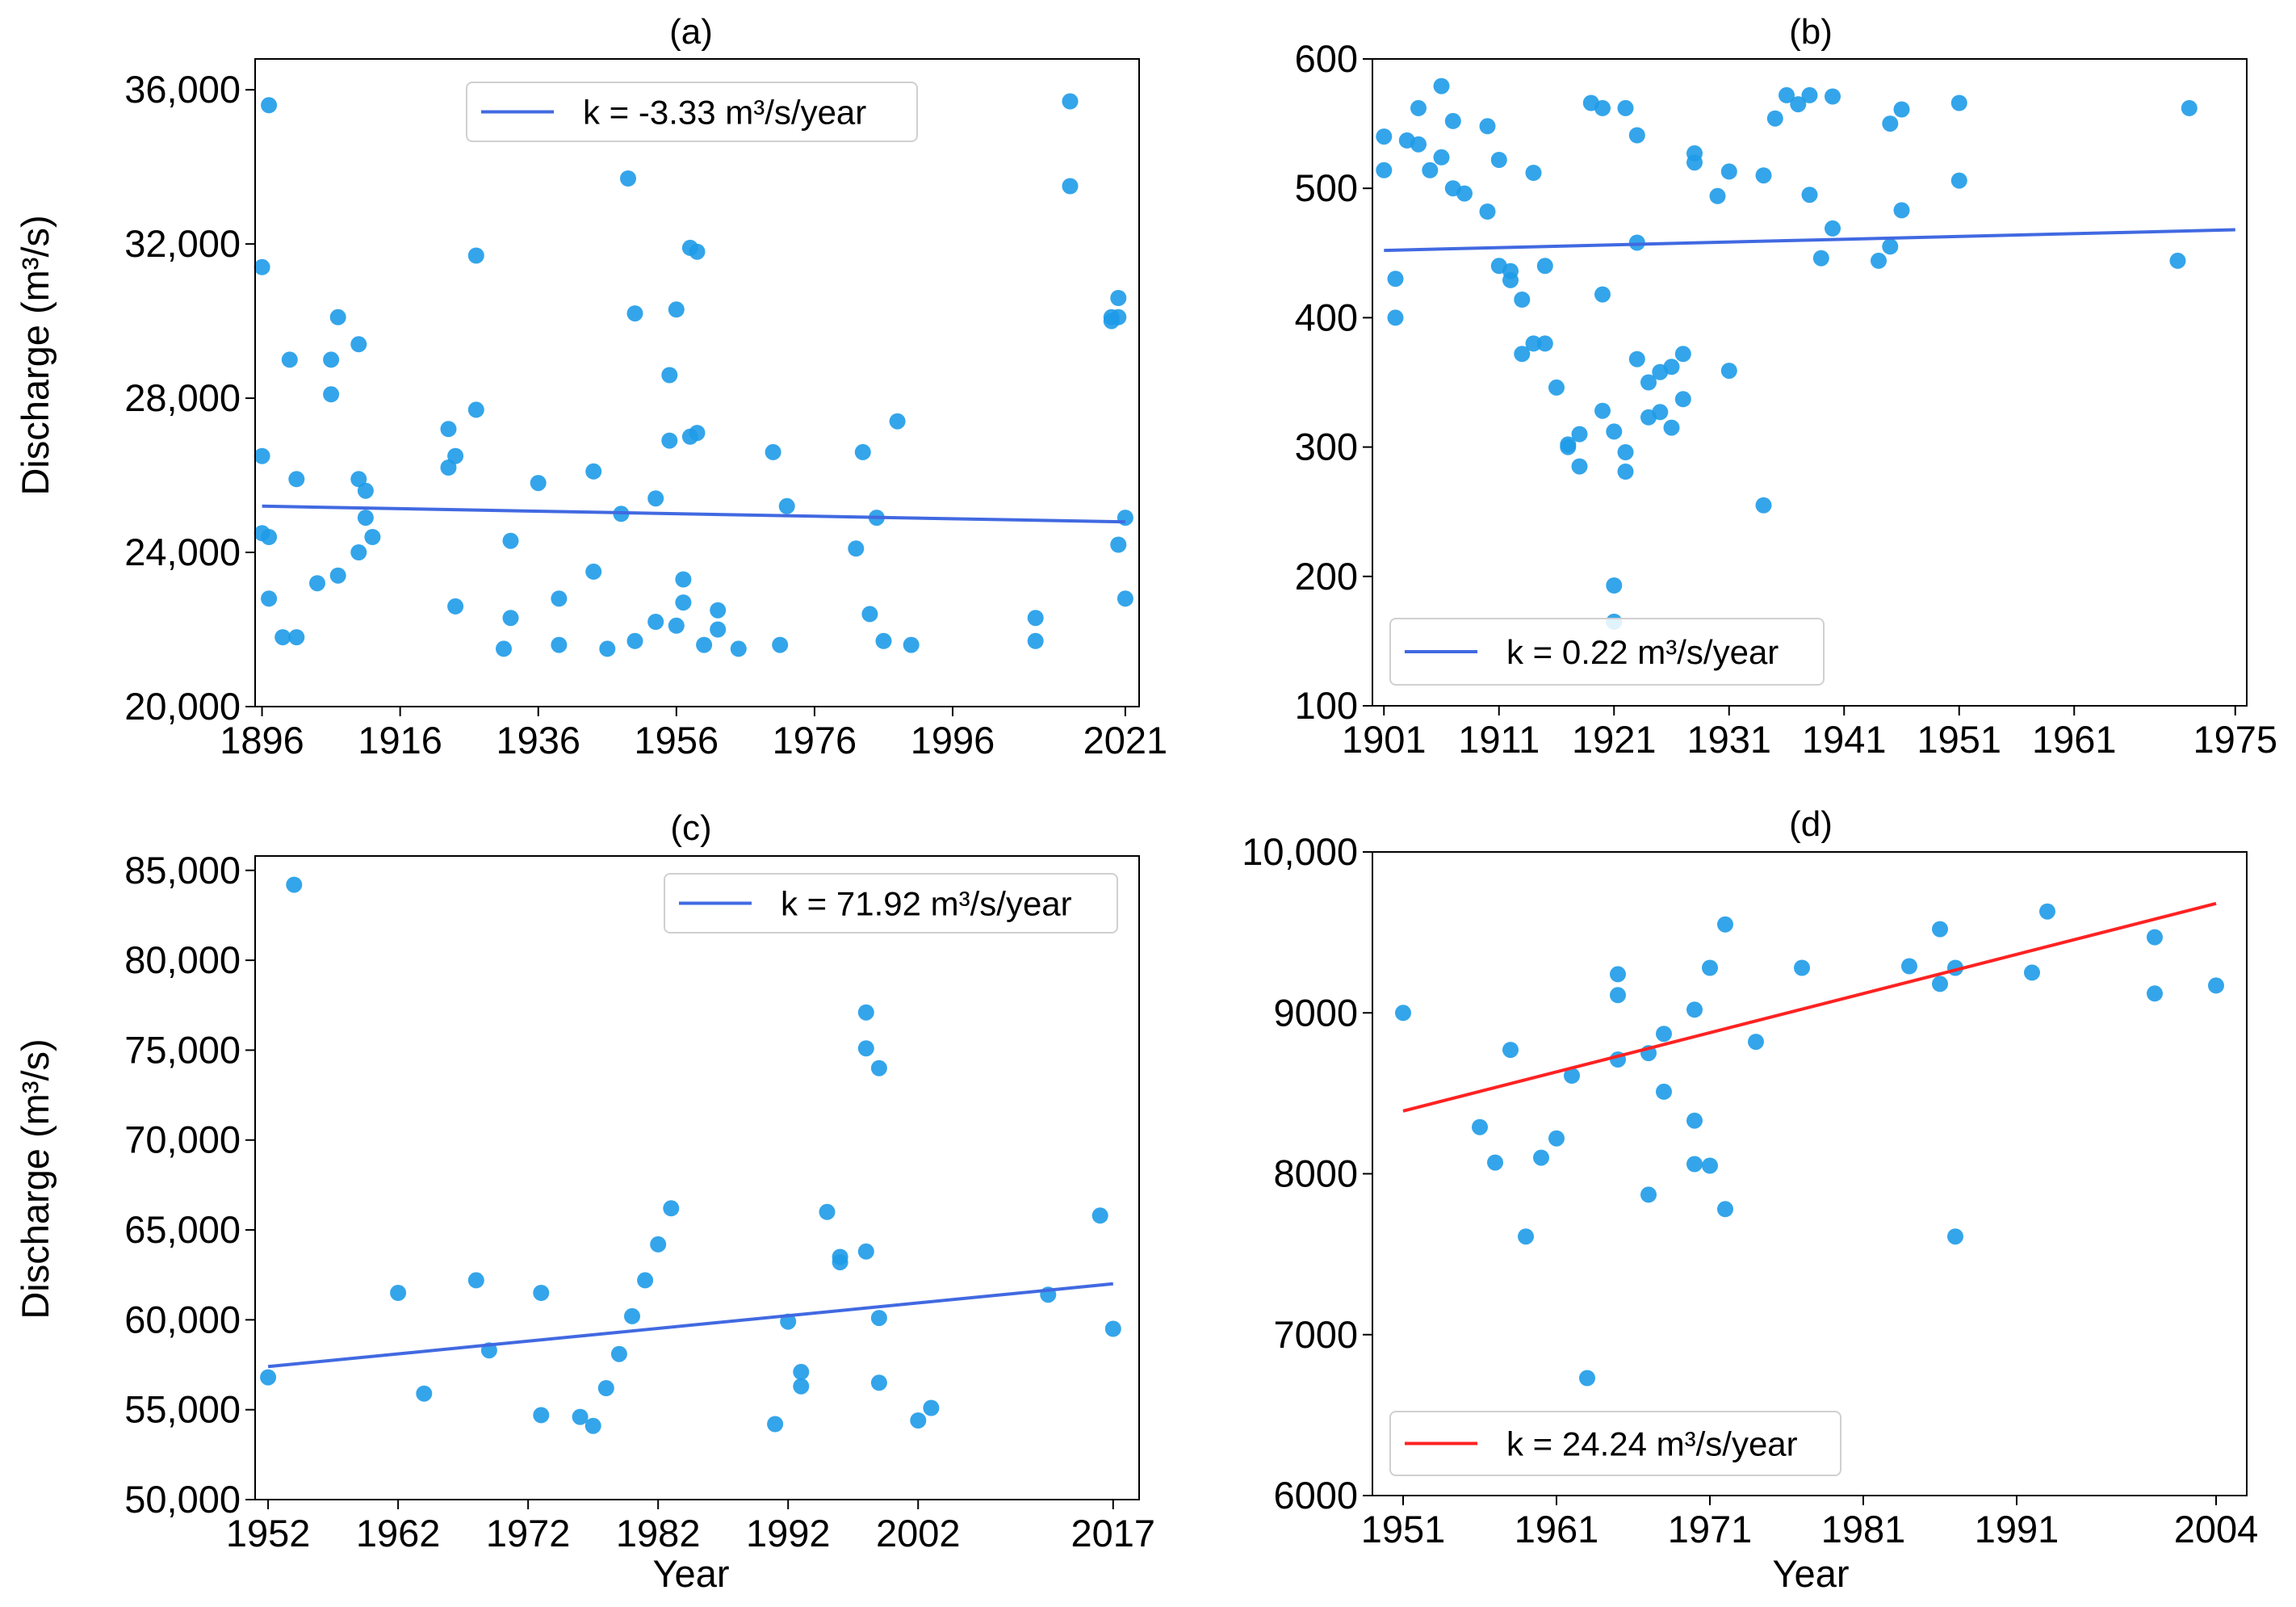  Describe the element at coordinates (1844, 739) in the screenshot. I see `panel-b-xtick-label: 1941` at that location.